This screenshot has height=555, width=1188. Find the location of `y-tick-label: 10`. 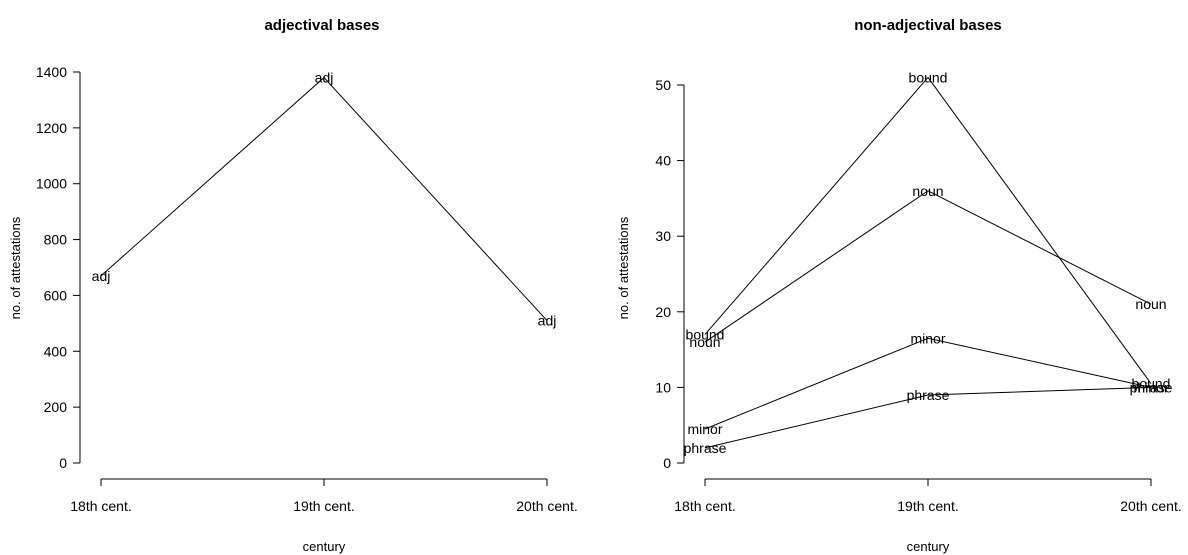

y-tick-label: 10 is located at coordinates (663, 387).